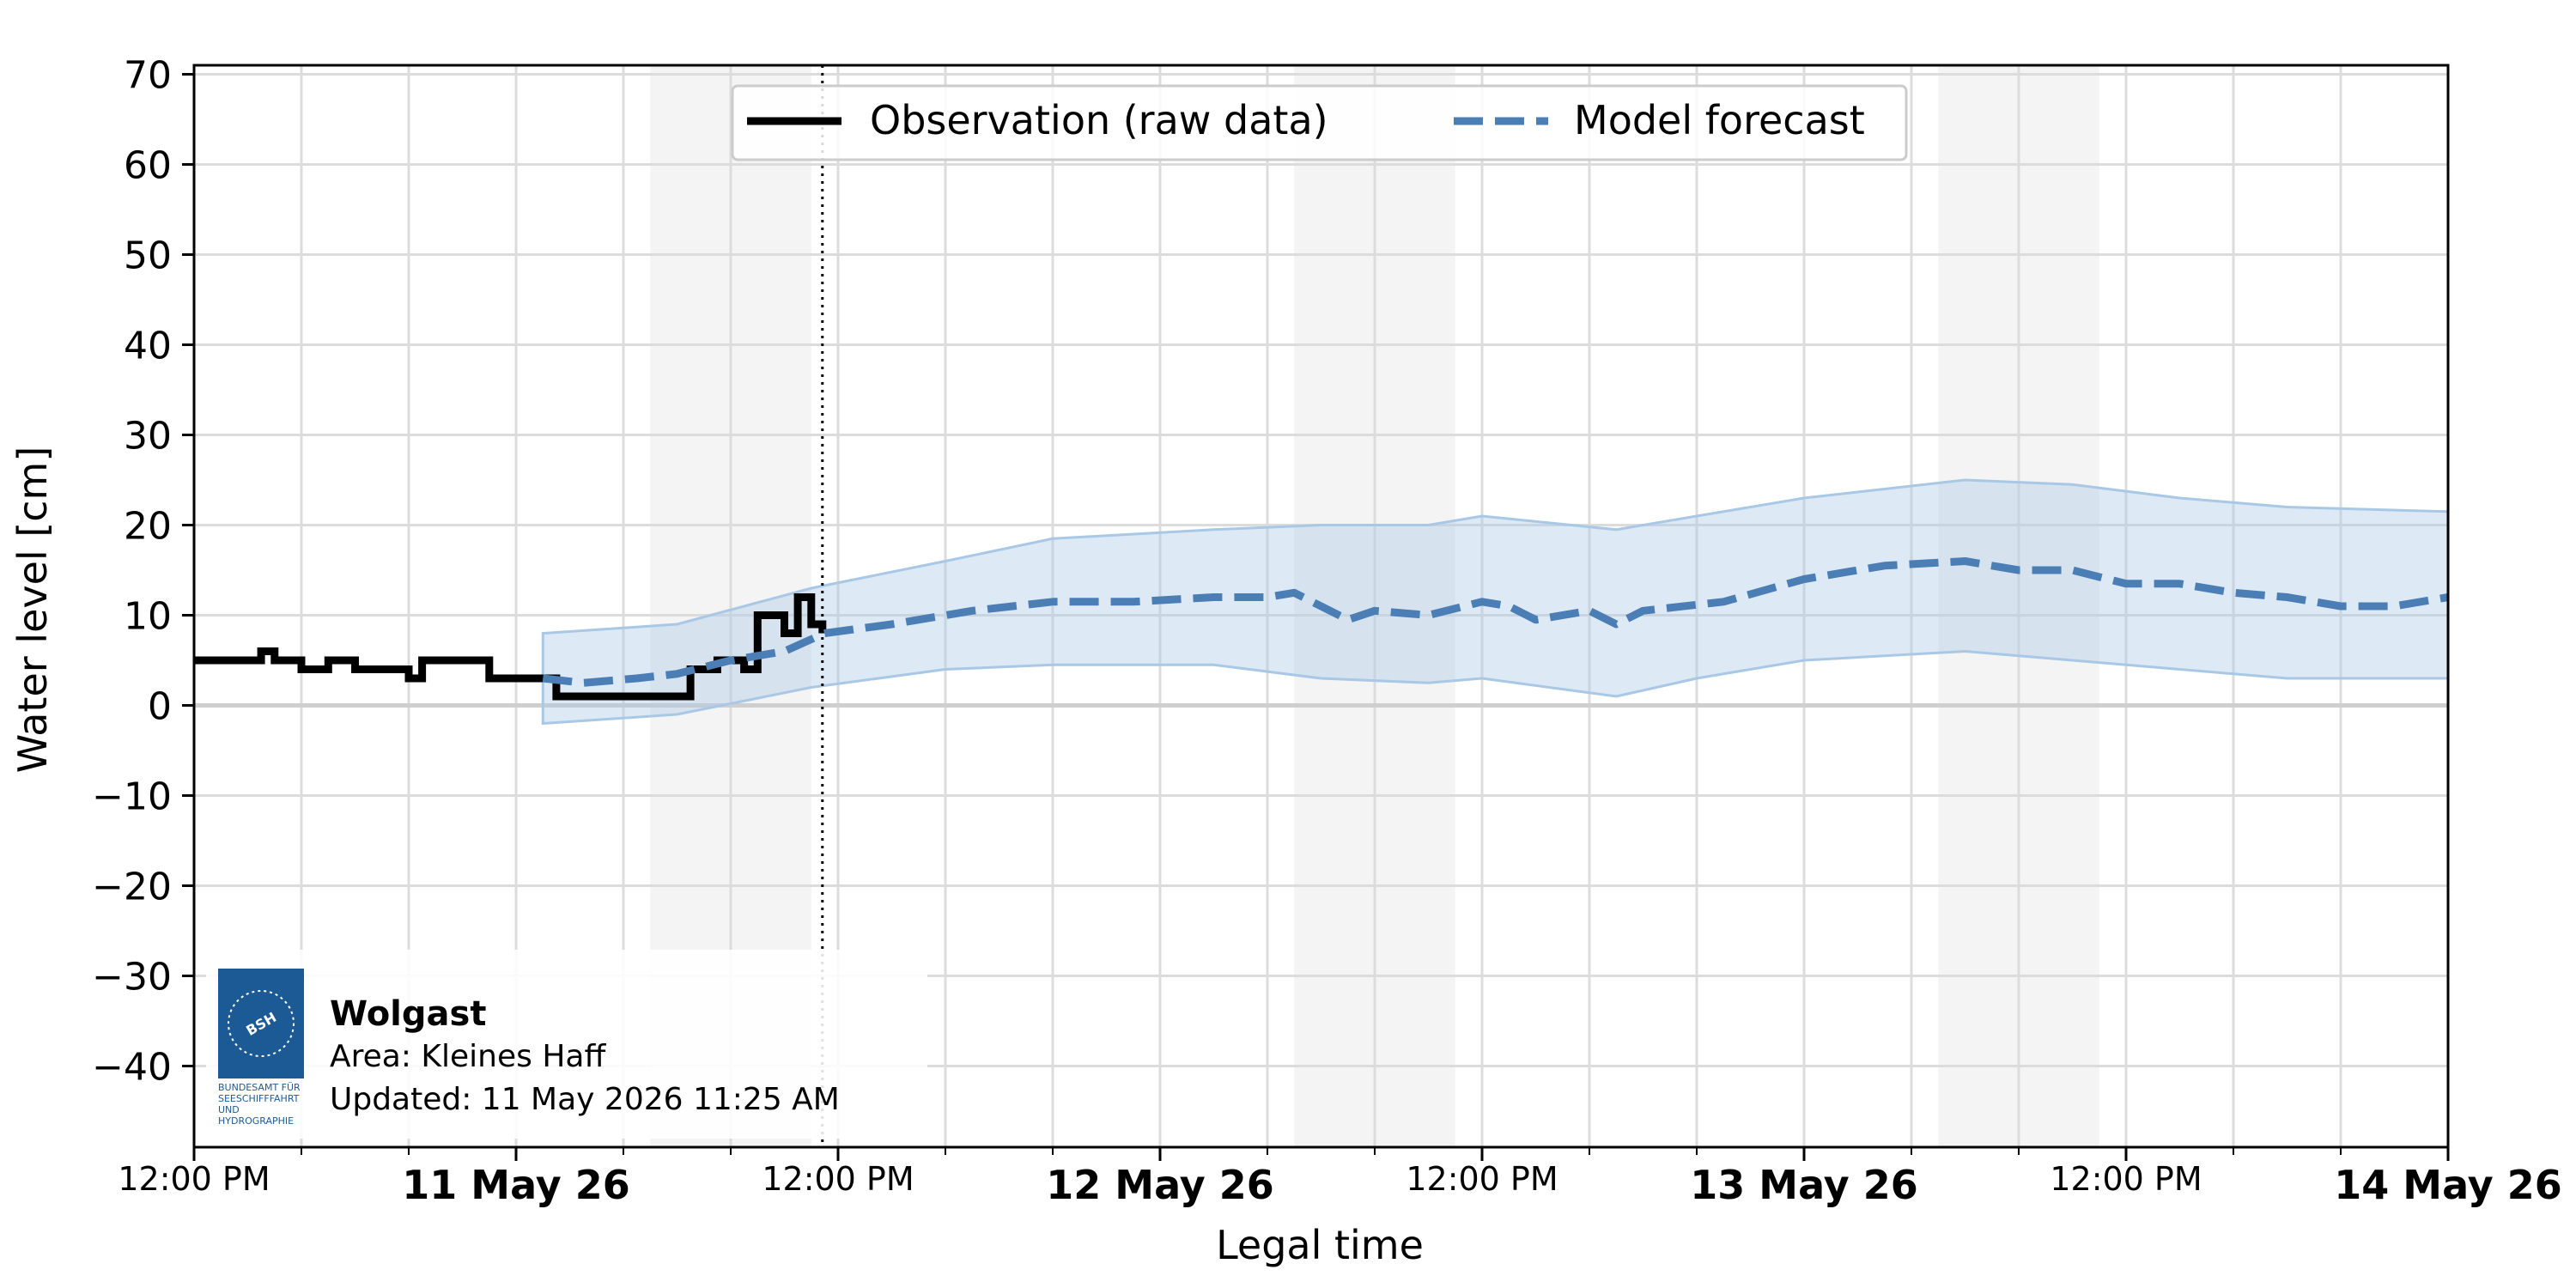  What do you see at coordinates (132, 1068) in the screenshot?
I see `y-tick-label: −40` at bounding box center [132, 1068].